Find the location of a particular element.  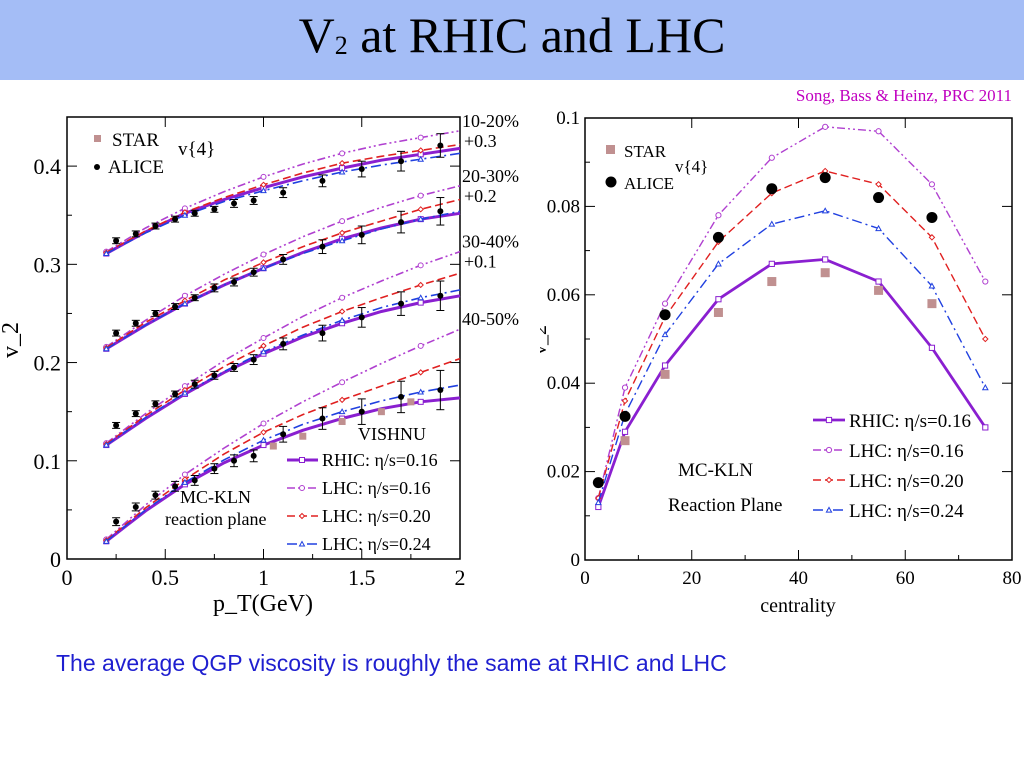

left-y-tick-label: 0.2 is located at coordinates (48, 363).